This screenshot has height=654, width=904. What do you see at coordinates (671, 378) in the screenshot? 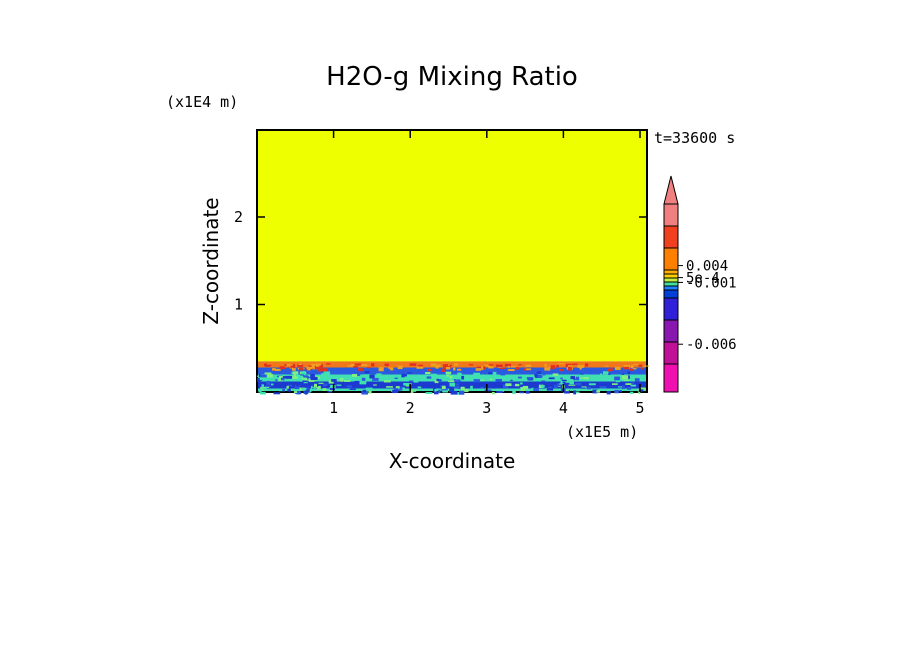
I see `colorbar-box` at bounding box center [671, 378].